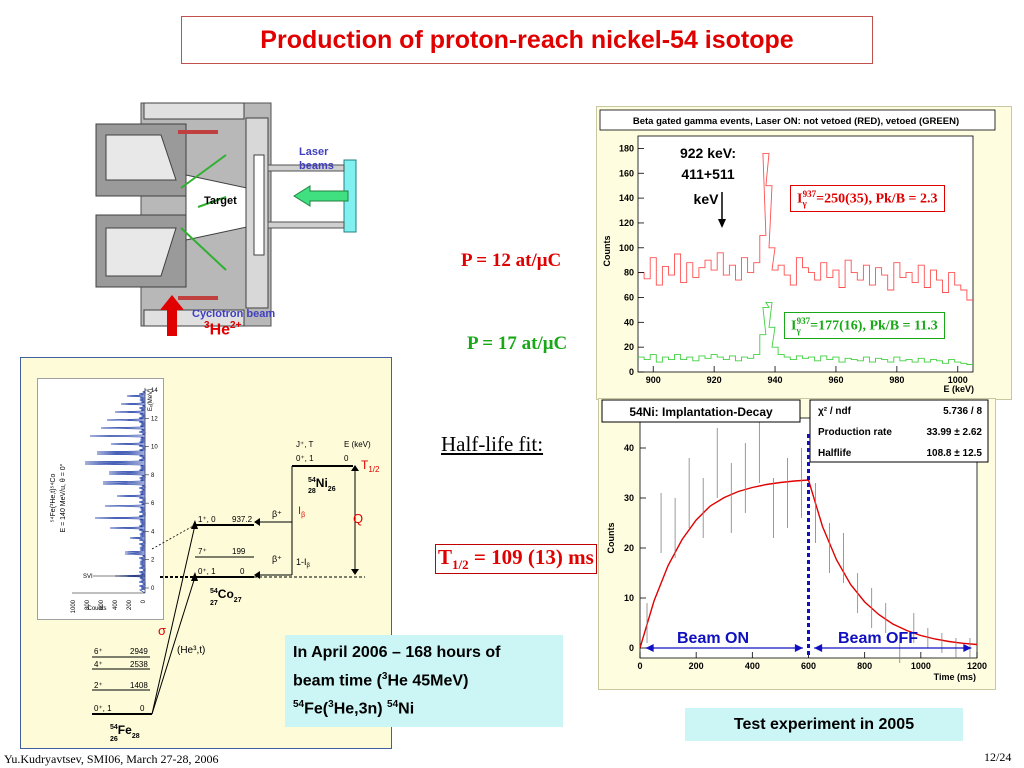 The width and height of the screenshot is (1024, 768). What do you see at coordinates (142, 708) in the screenshot?
I see `fe-level-3-e: 0` at bounding box center [142, 708].